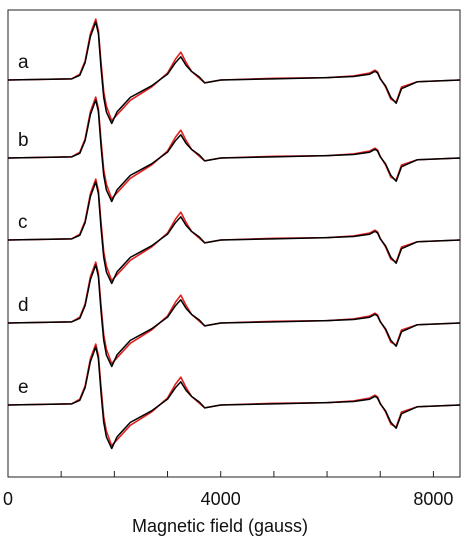 This screenshot has height=550, width=467. Describe the element at coordinates (23, 140) in the screenshot. I see `panel-label-b: b` at that location.